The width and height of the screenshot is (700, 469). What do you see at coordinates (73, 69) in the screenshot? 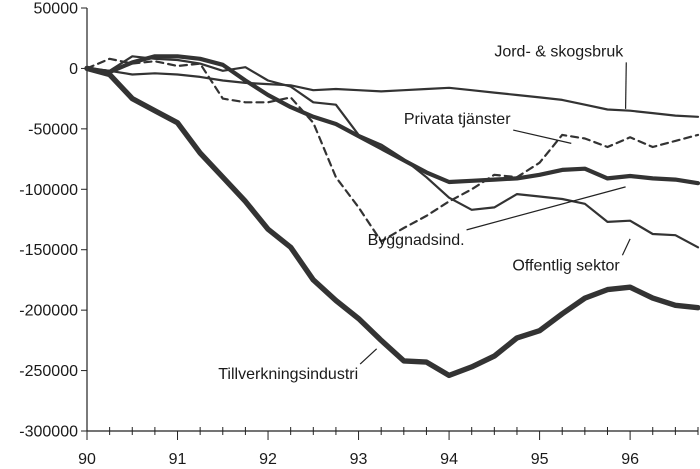
I see `y-tick-label: 0` at bounding box center [73, 69].